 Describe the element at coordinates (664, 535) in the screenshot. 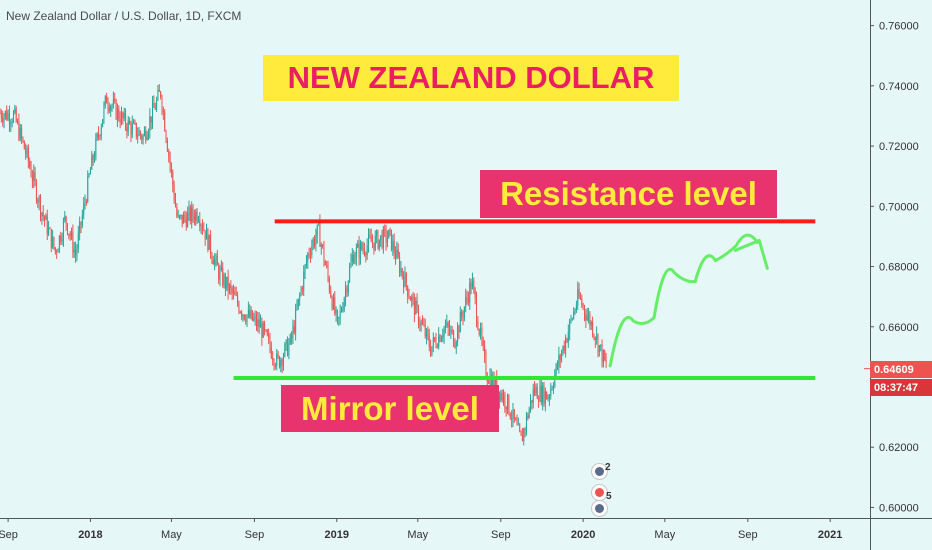

I see `x-tick-label: May` at that location.